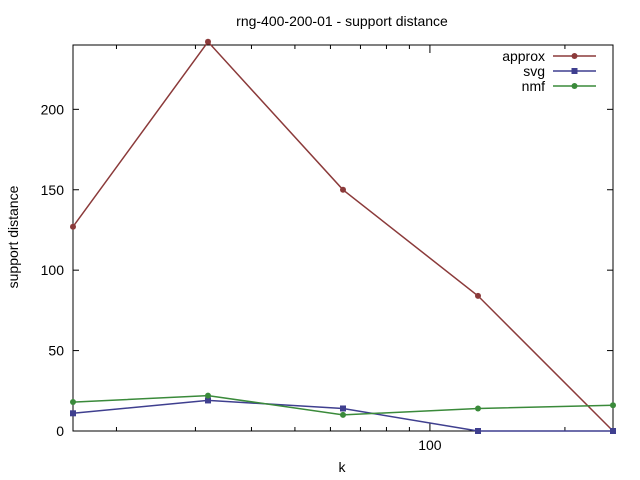  What do you see at coordinates (533, 86) in the screenshot?
I see `legend-label-nmf: nmf` at bounding box center [533, 86].